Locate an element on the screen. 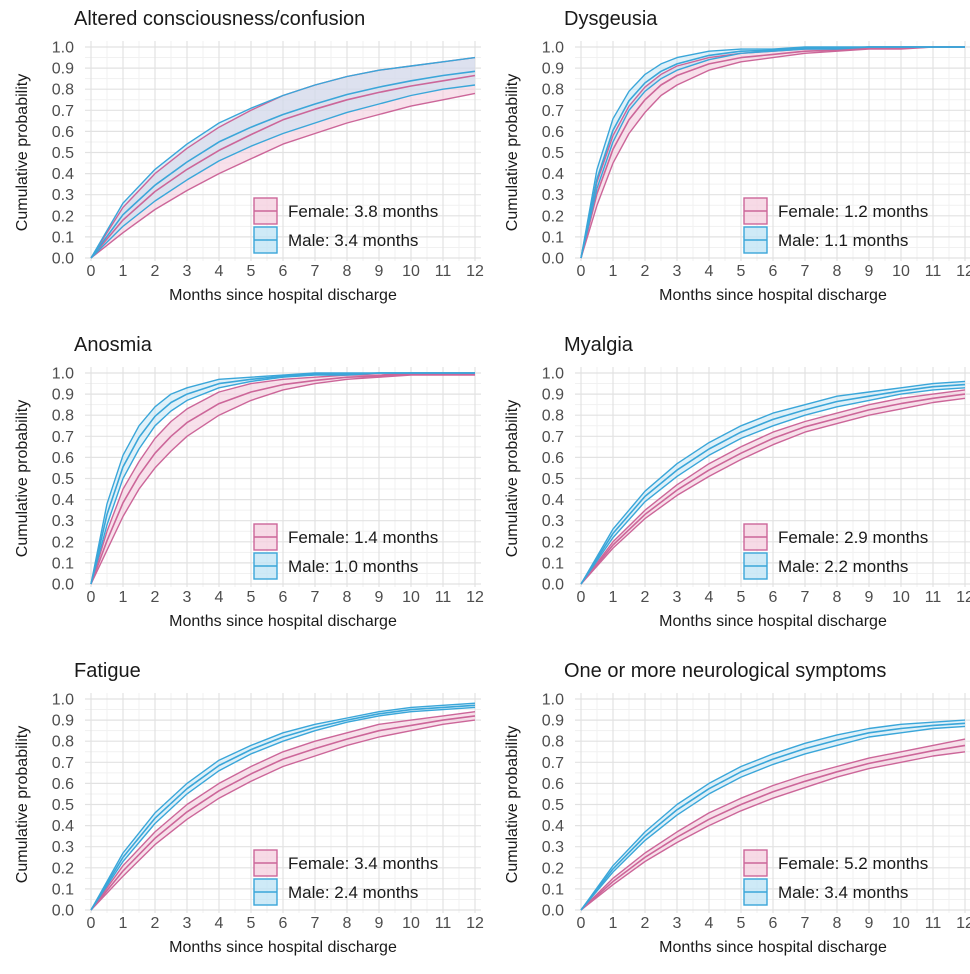 The width and height of the screenshot is (970, 974). legend-item: Male: 2.2 months is located at coordinates (825, 566).